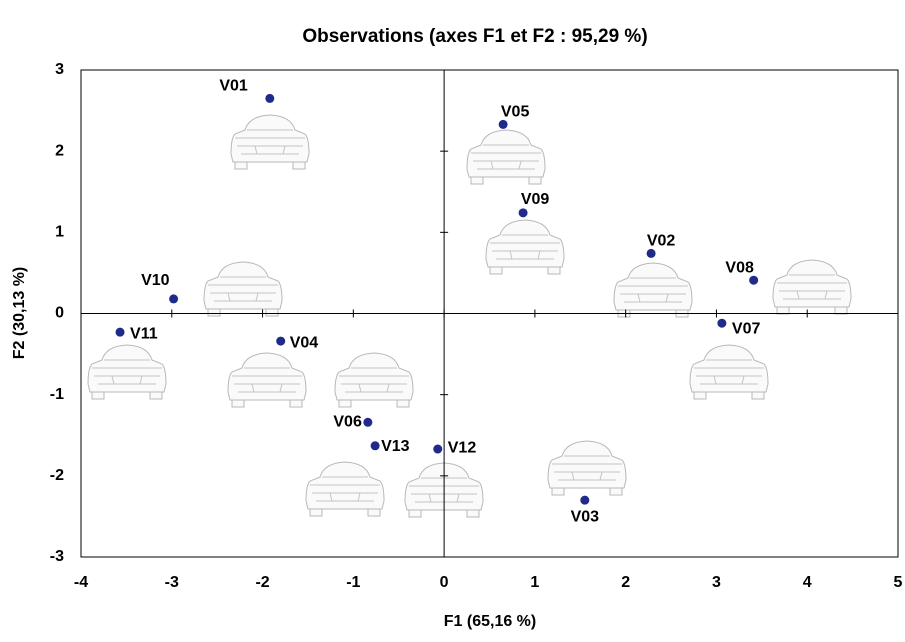  What do you see at coordinates (57, 394) in the screenshot?
I see `y-tick-label: -1` at bounding box center [57, 394].